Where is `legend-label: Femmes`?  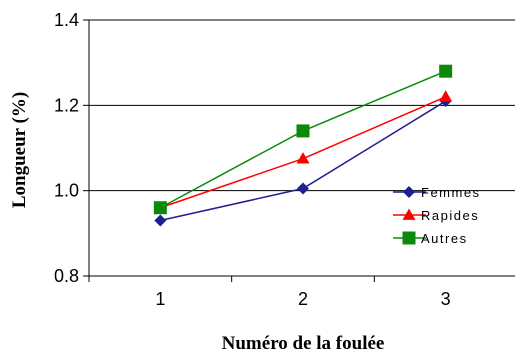 legend-label: Femmes is located at coordinates (451, 192).